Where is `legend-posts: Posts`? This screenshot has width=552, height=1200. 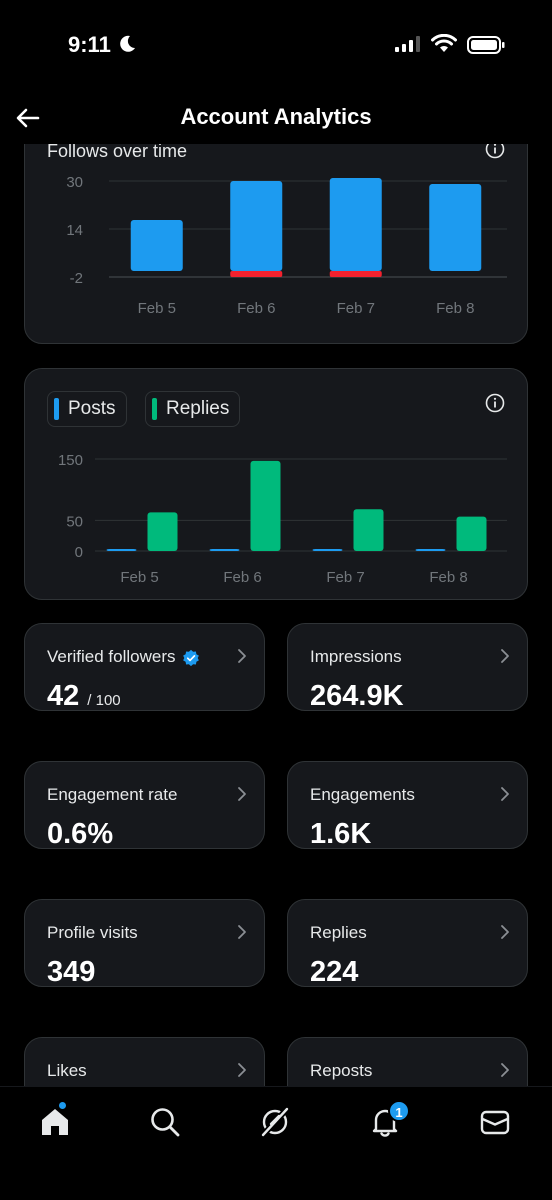 legend-posts: Posts is located at coordinates (87, 409).